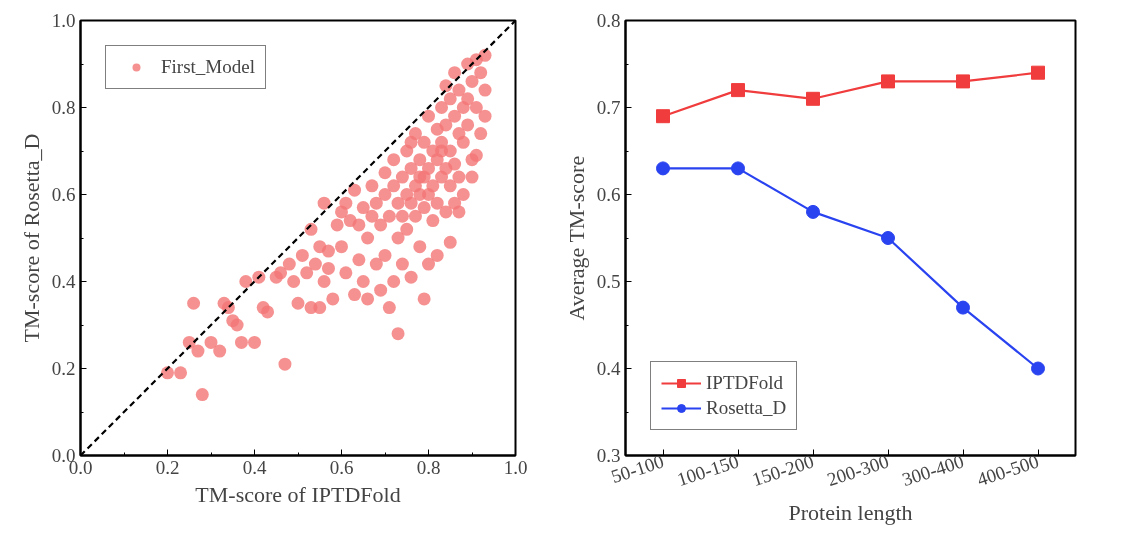  Describe the element at coordinates (708, 470) in the screenshot. I see `x-tick-label: 100-150` at that location.